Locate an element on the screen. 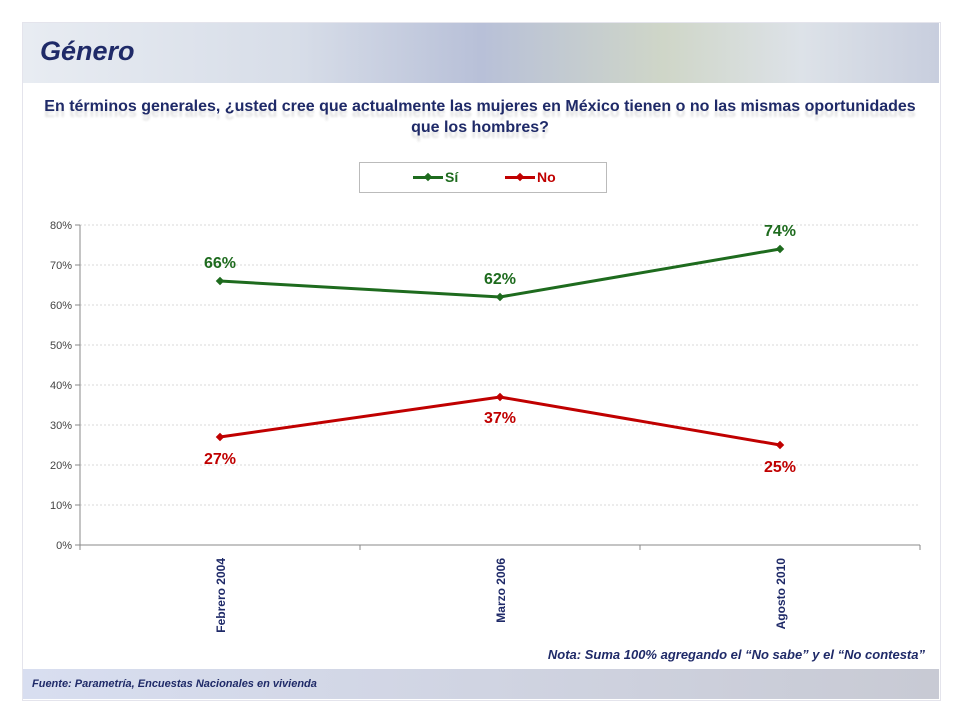 This screenshot has height=721, width=961. data-label: 25% is located at coordinates (780, 467).